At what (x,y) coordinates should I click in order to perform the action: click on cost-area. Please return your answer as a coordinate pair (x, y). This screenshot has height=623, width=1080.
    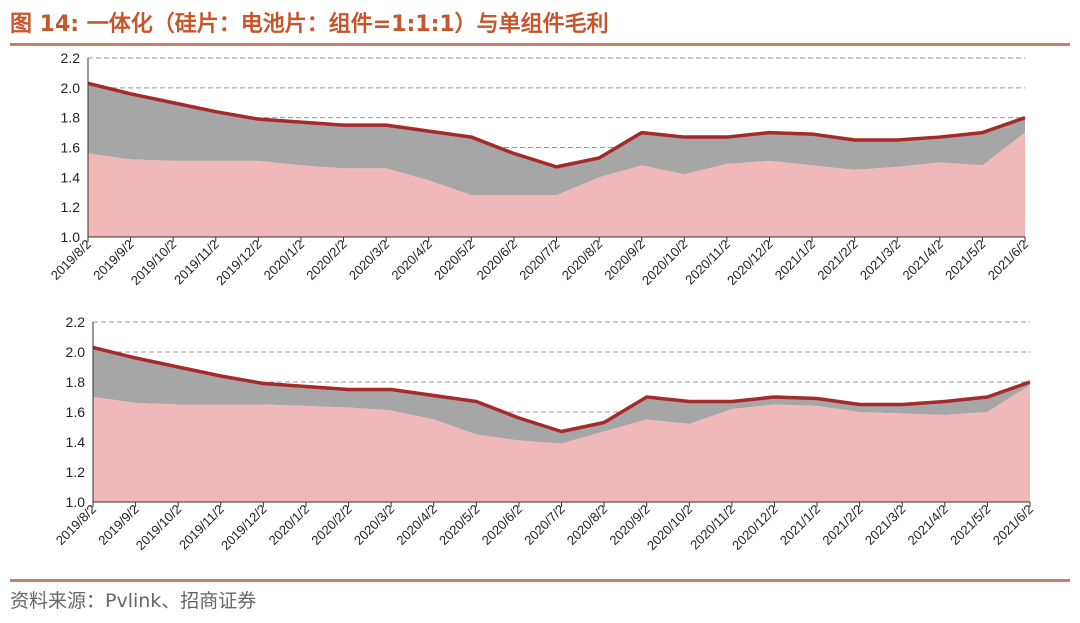
    Looking at the image, I should click on (556, 184).